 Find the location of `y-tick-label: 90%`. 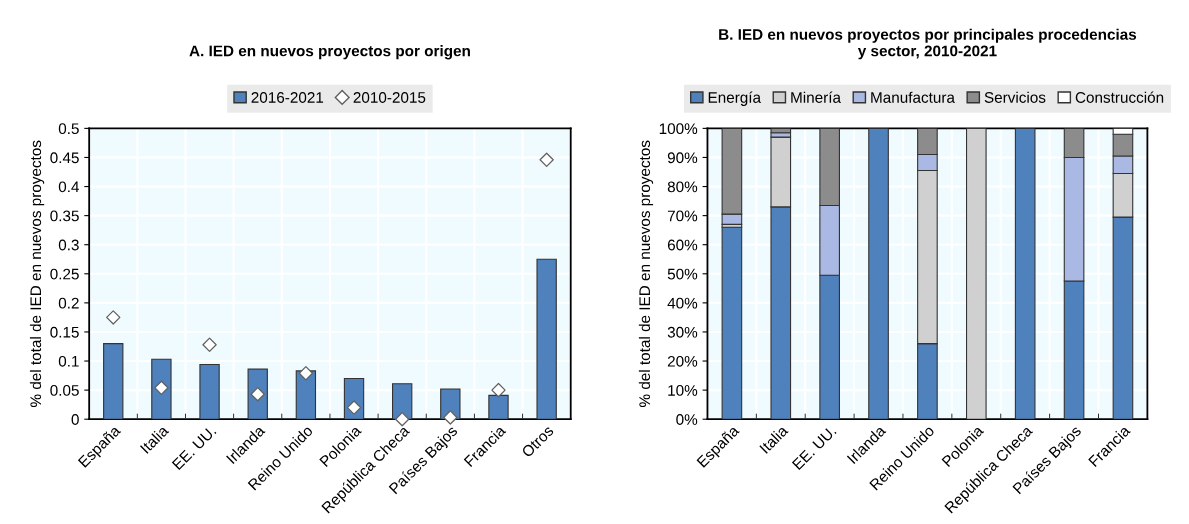

y-tick-label: 90% is located at coordinates (682, 158).